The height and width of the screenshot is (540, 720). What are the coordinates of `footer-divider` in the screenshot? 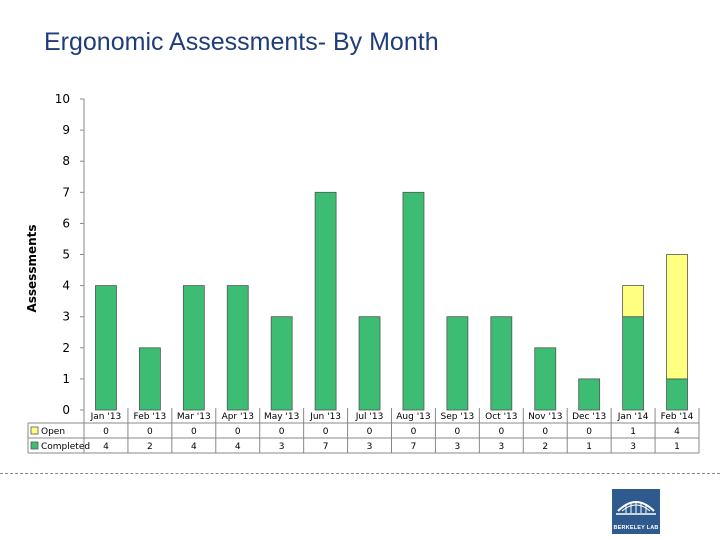 It's located at (360, 473).